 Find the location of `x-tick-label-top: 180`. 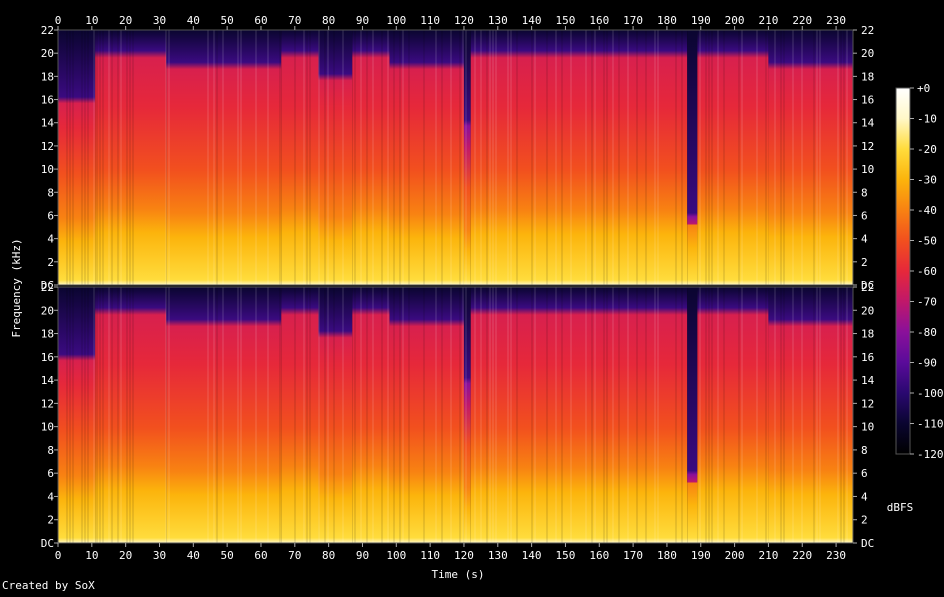

x-tick-label-top: 180 is located at coordinates (667, 20).